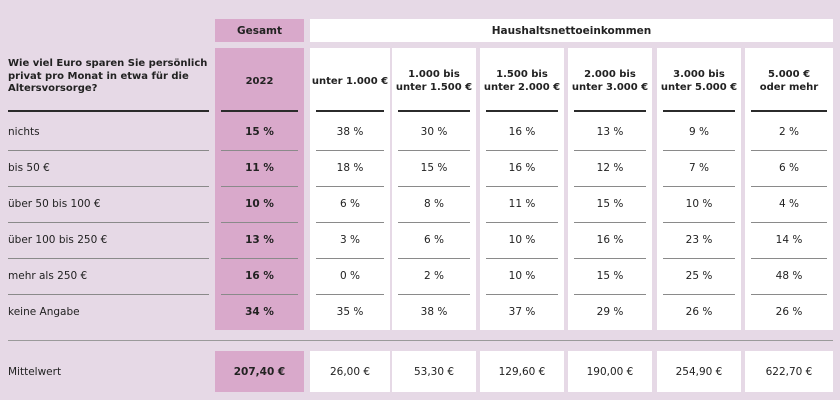 The image size is (840, 400). What do you see at coordinates (699, 81) in the screenshot?
I see `column-header-income: 3.000 bis unter 5.000 €` at bounding box center [699, 81].